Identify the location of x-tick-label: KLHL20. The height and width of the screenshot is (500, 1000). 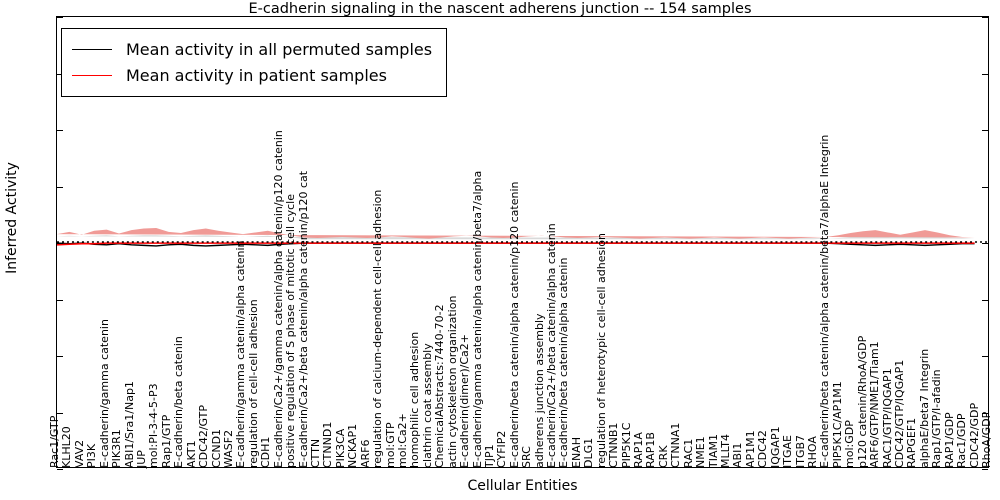
(67, 447).